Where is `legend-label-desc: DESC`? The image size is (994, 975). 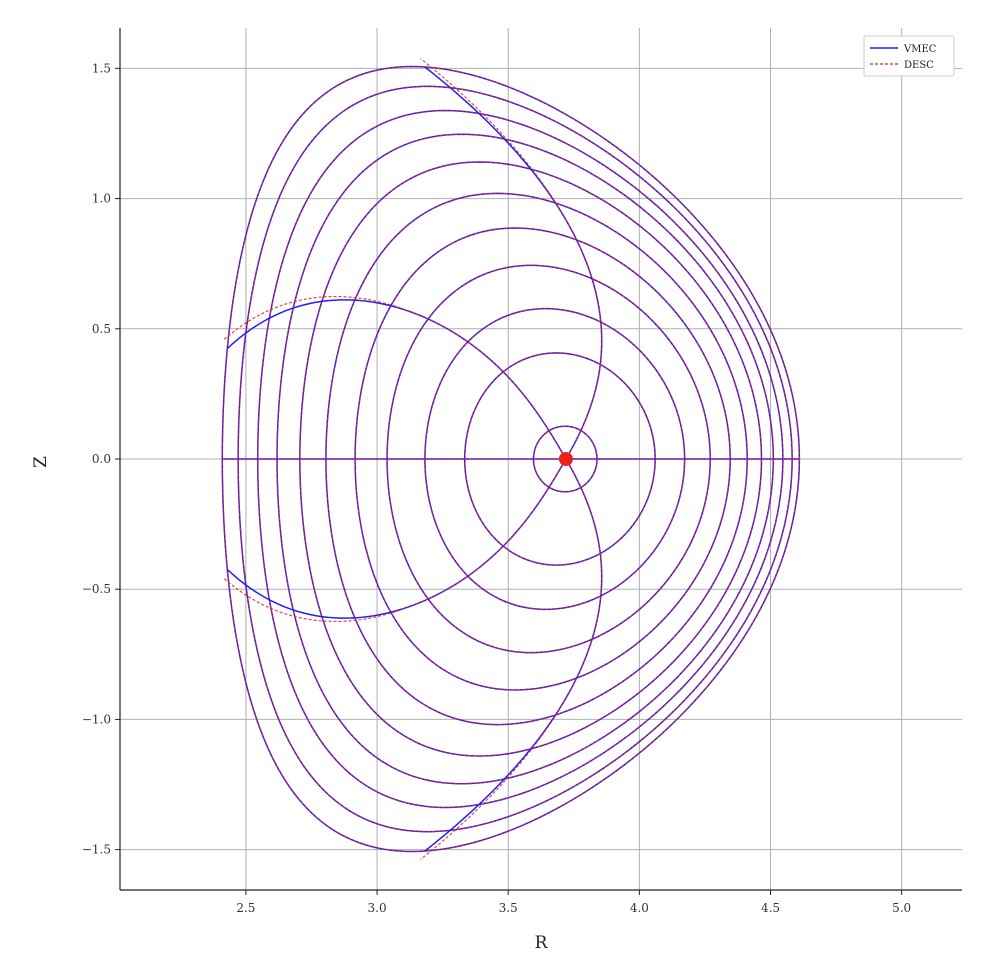 legend-label-desc: DESC is located at coordinates (919, 65).